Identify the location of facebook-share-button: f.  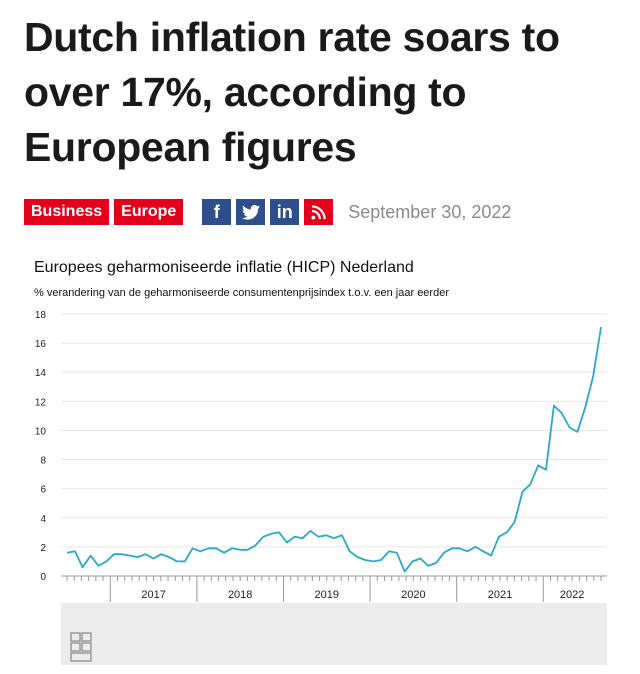
(217, 212).